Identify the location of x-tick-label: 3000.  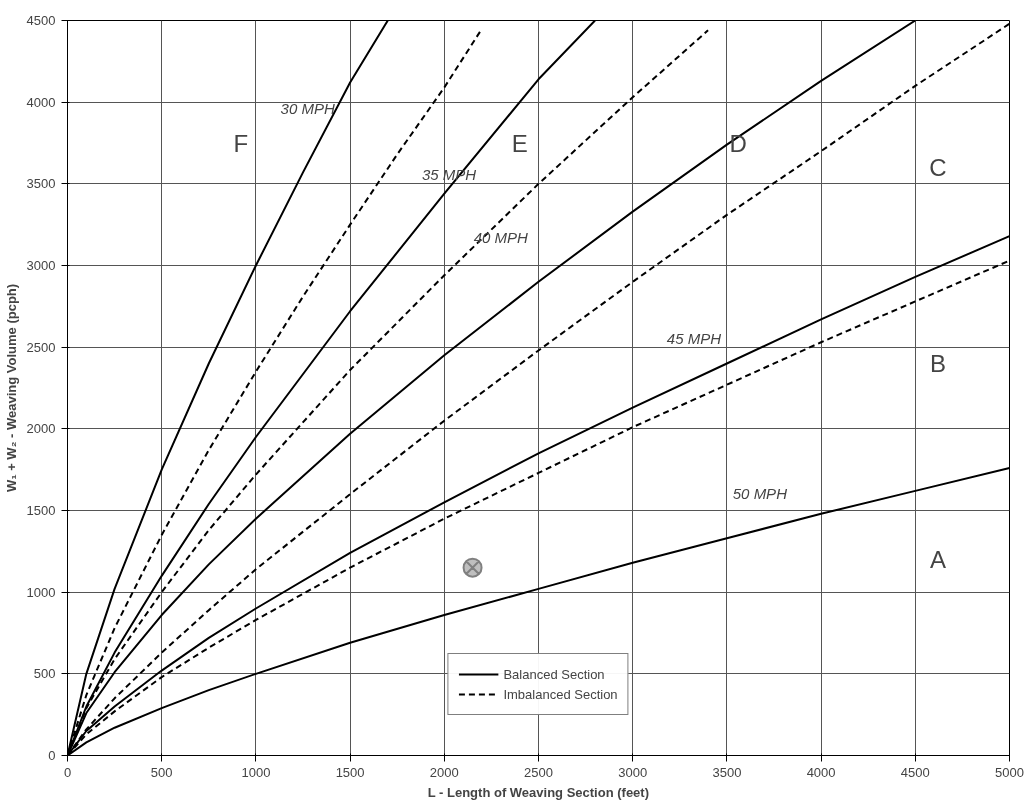
(633, 772).